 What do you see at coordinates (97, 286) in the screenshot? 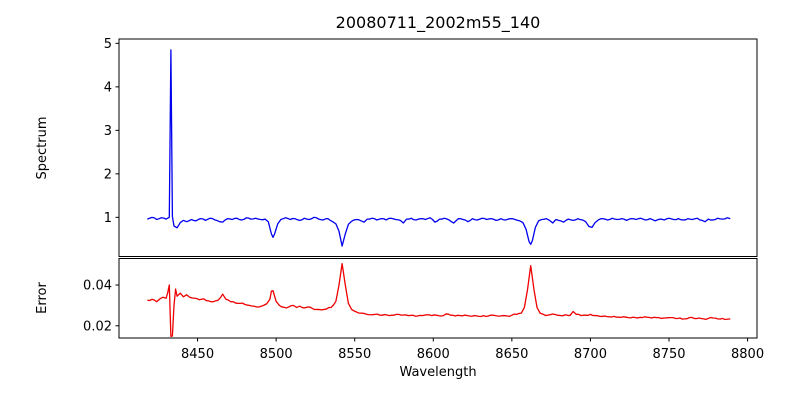
I see `y-tick-label: 0.04` at bounding box center [97, 286].